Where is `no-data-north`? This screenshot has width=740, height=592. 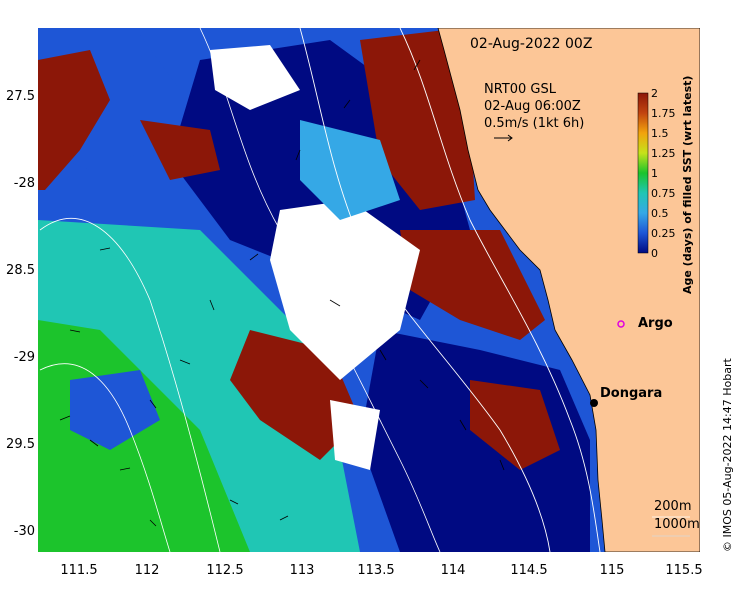
no-data-north is located at coordinates (255, 77).